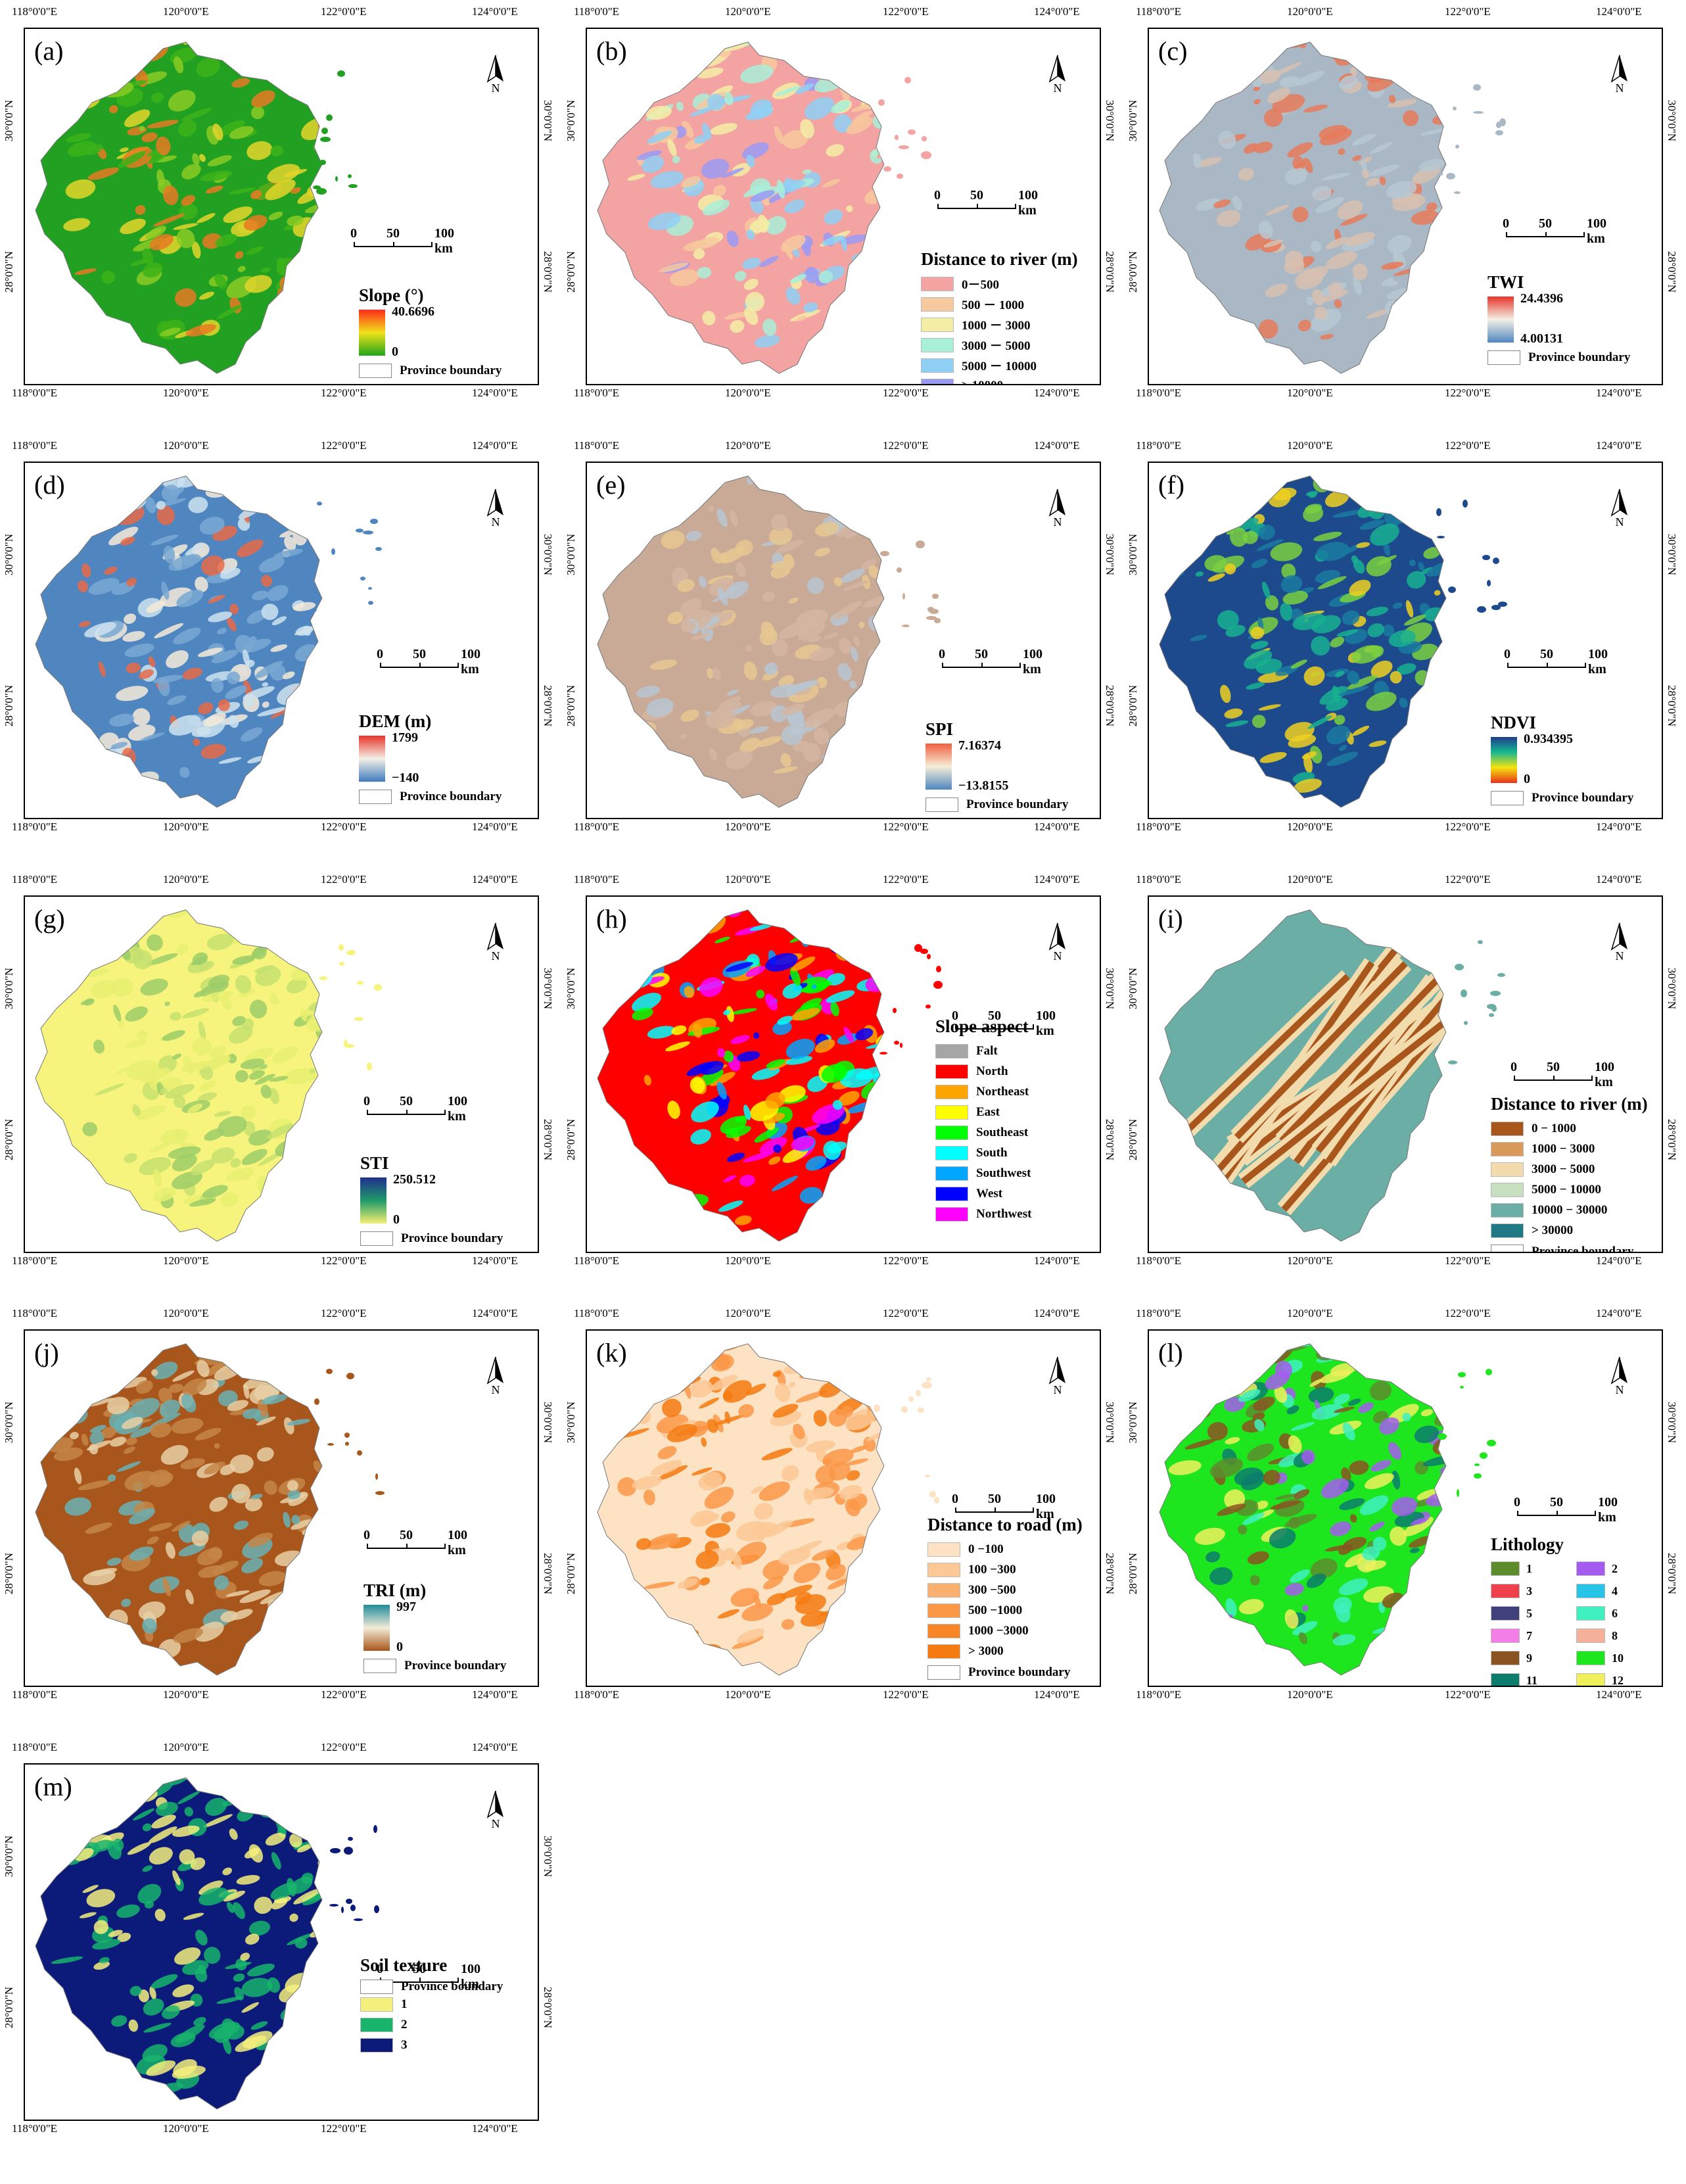 The width and height of the screenshot is (1686, 2184). Describe the element at coordinates (999, 304) in the screenshot. I see `legend-item: 500 － 1000` at that location.